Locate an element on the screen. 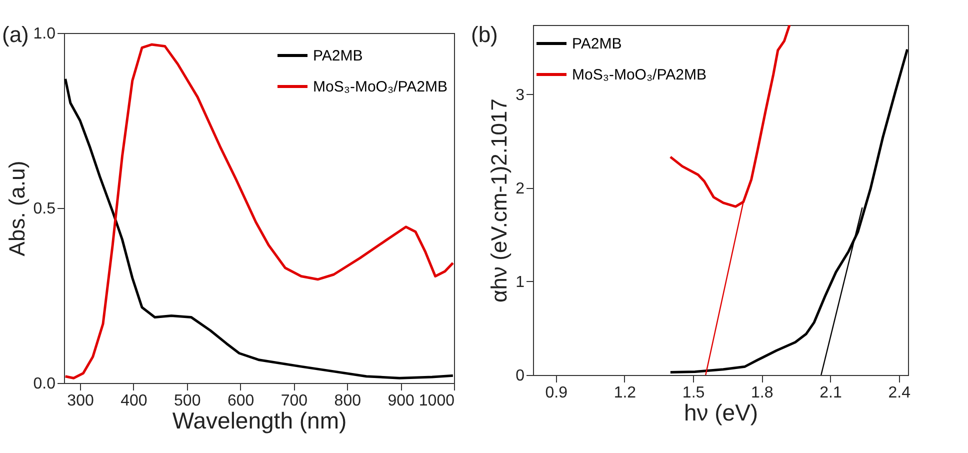  chart-title: (b) is located at coordinates (484, 34).